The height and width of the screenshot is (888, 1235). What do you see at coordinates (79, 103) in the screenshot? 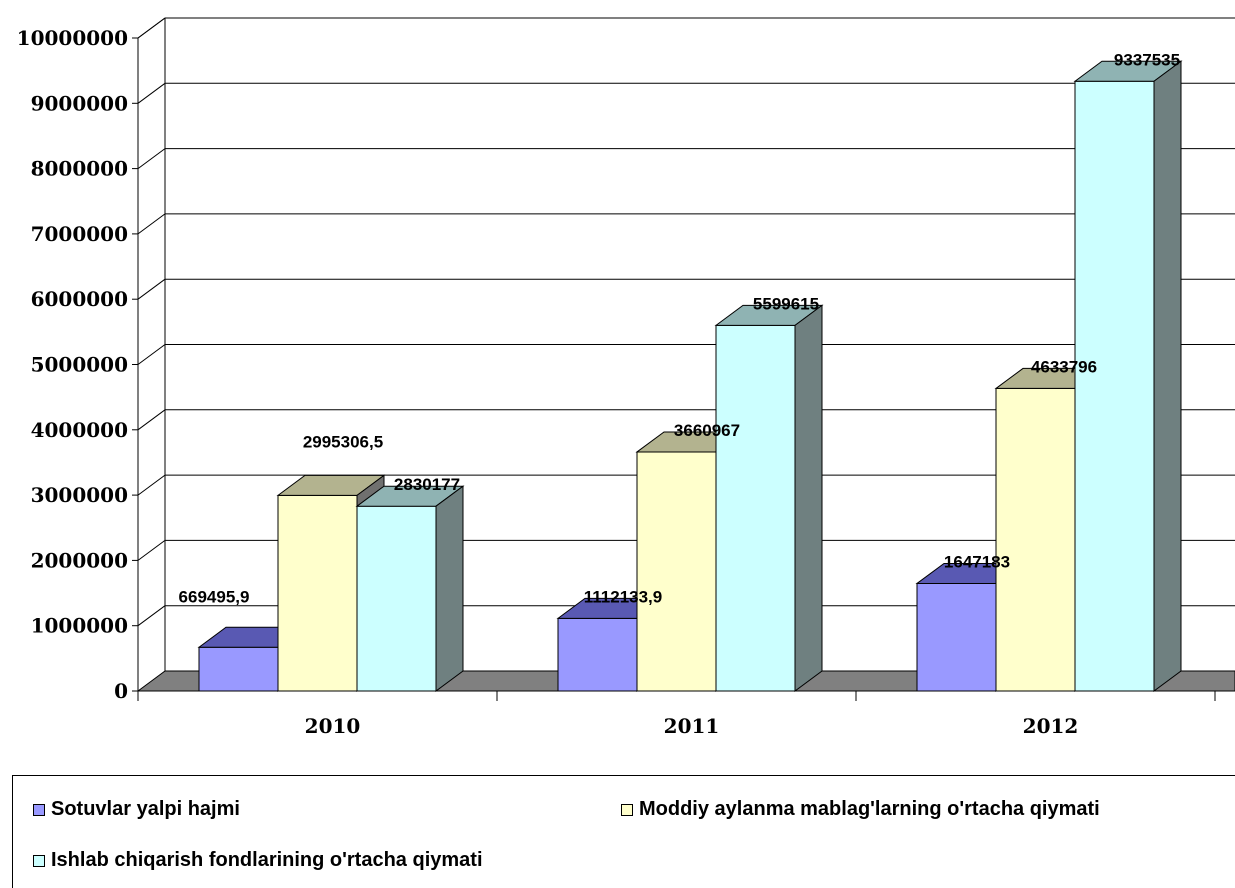
I see `y-tick-label: 9000000` at bounding box center [79, 103].